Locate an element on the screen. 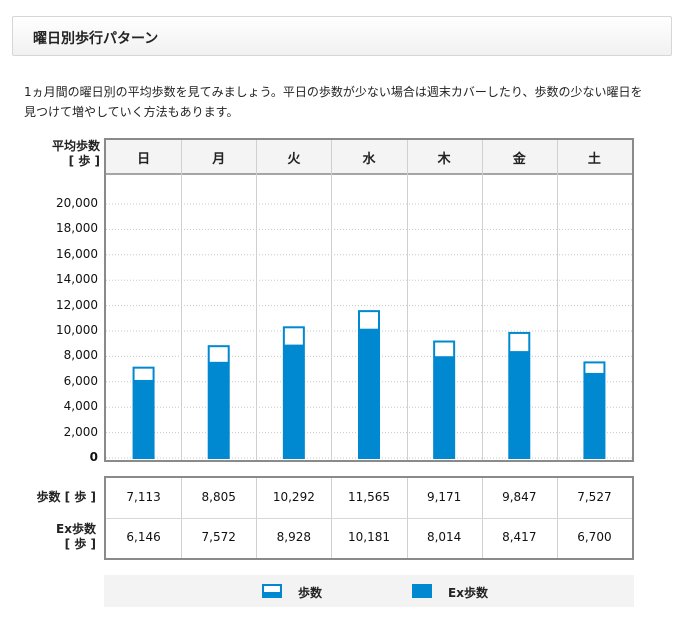  x-tick-label: 木 is located at coordinates (444, 159).